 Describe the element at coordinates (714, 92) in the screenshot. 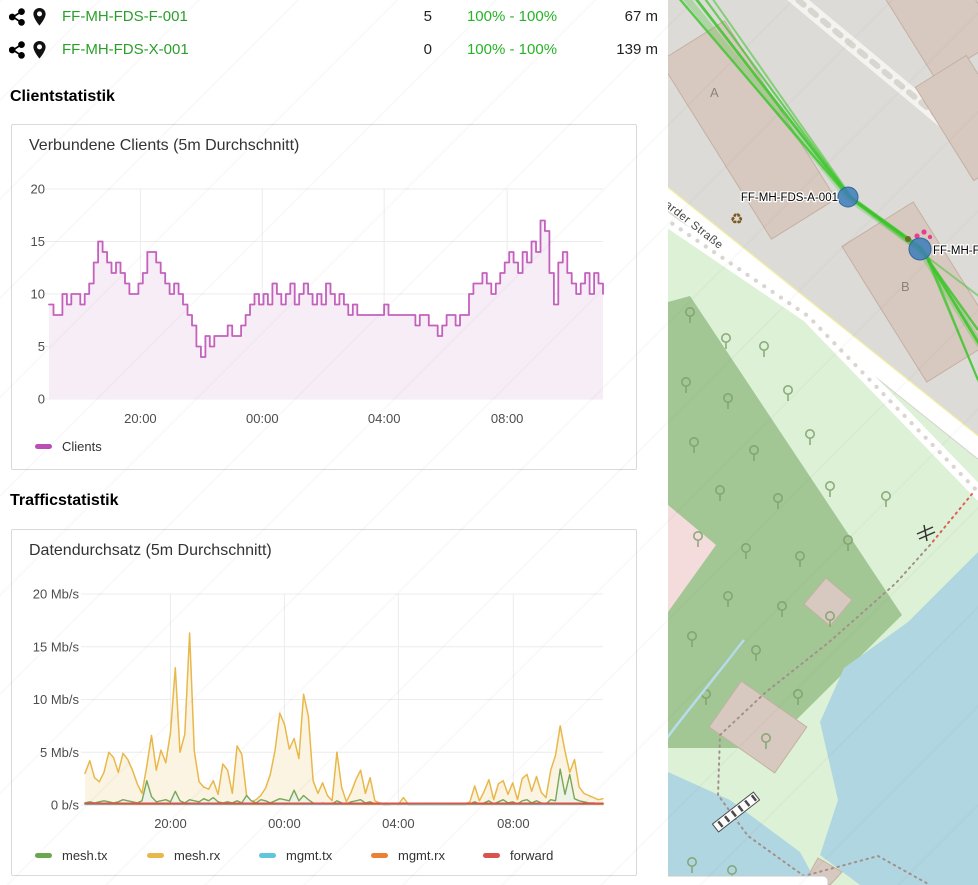

I see `building-label-a: A` at that location.